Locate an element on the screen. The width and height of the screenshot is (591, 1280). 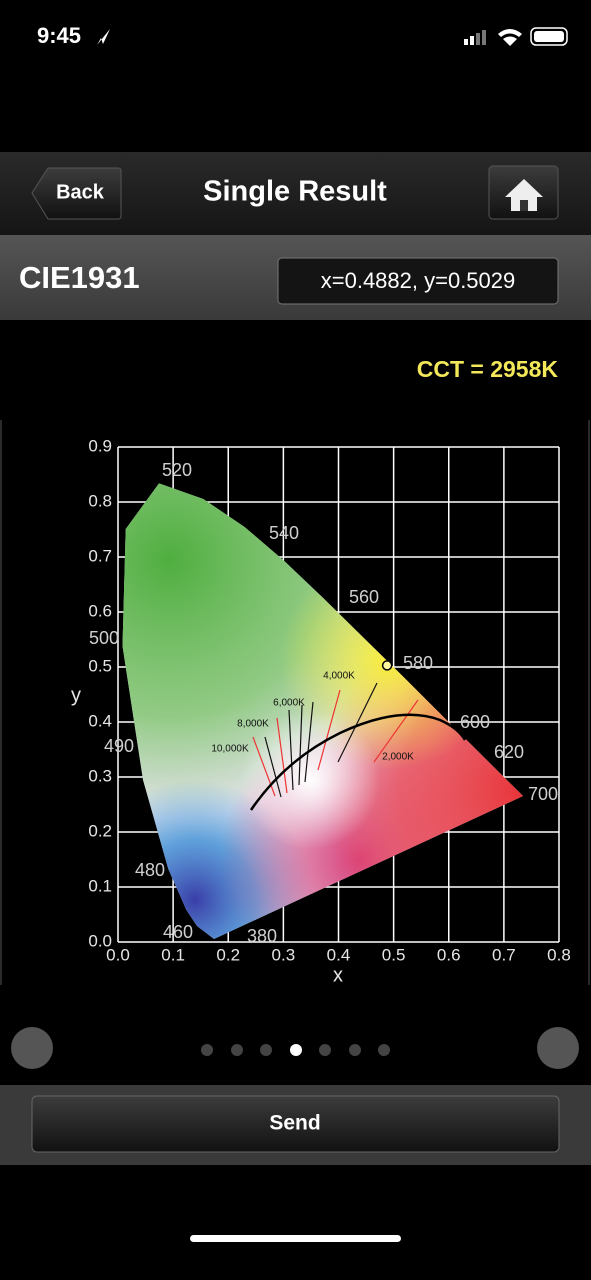
y-tick-label: 0.7 is located at coordinates (100, 555).